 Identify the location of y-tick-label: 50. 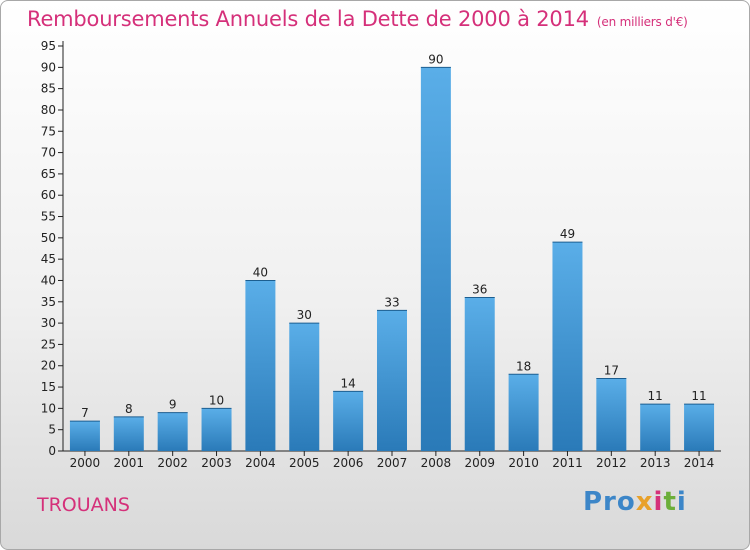
(48, 238).